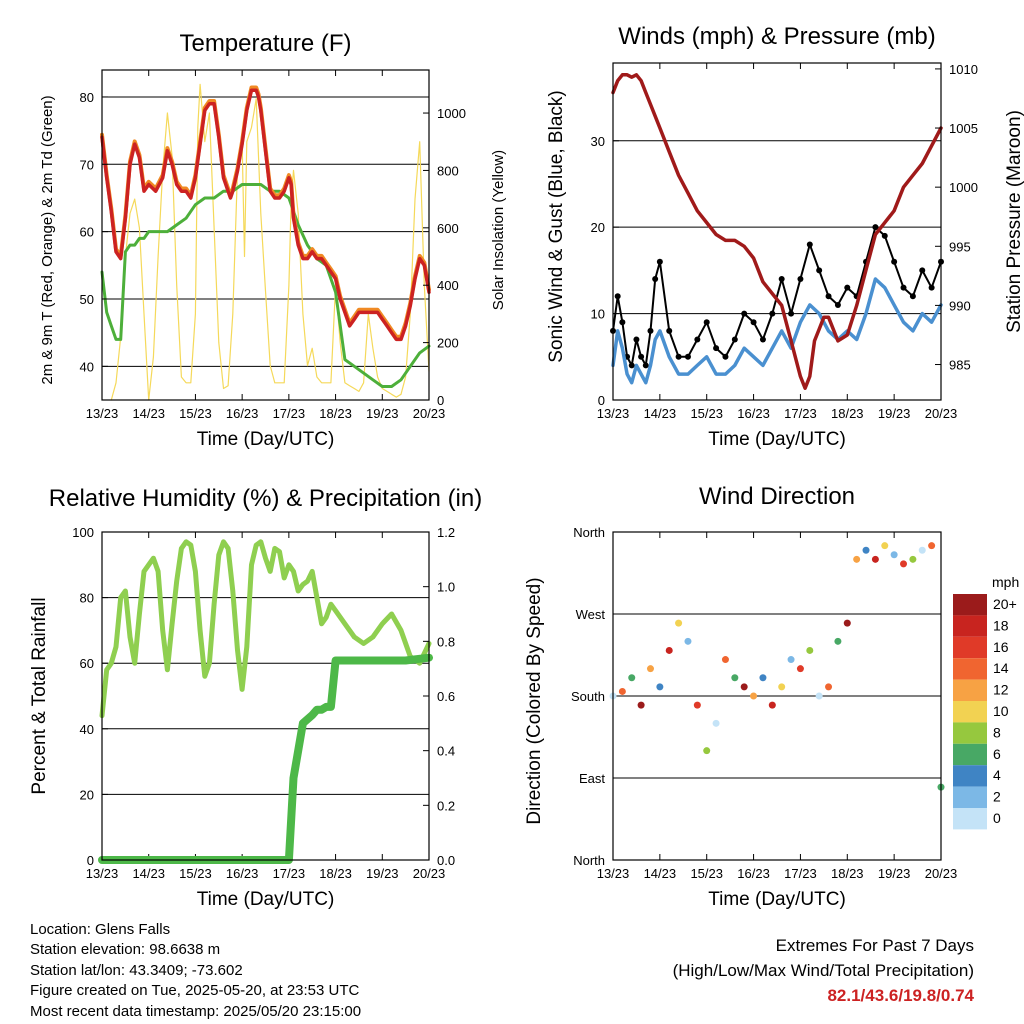 This screenshot has width=1024, height=1024. What do you see at coordinates (534, 700) in the screenshot?
I see `y-axis-label: Direction (Colored By Speed)` at bounding box center [534, 700].